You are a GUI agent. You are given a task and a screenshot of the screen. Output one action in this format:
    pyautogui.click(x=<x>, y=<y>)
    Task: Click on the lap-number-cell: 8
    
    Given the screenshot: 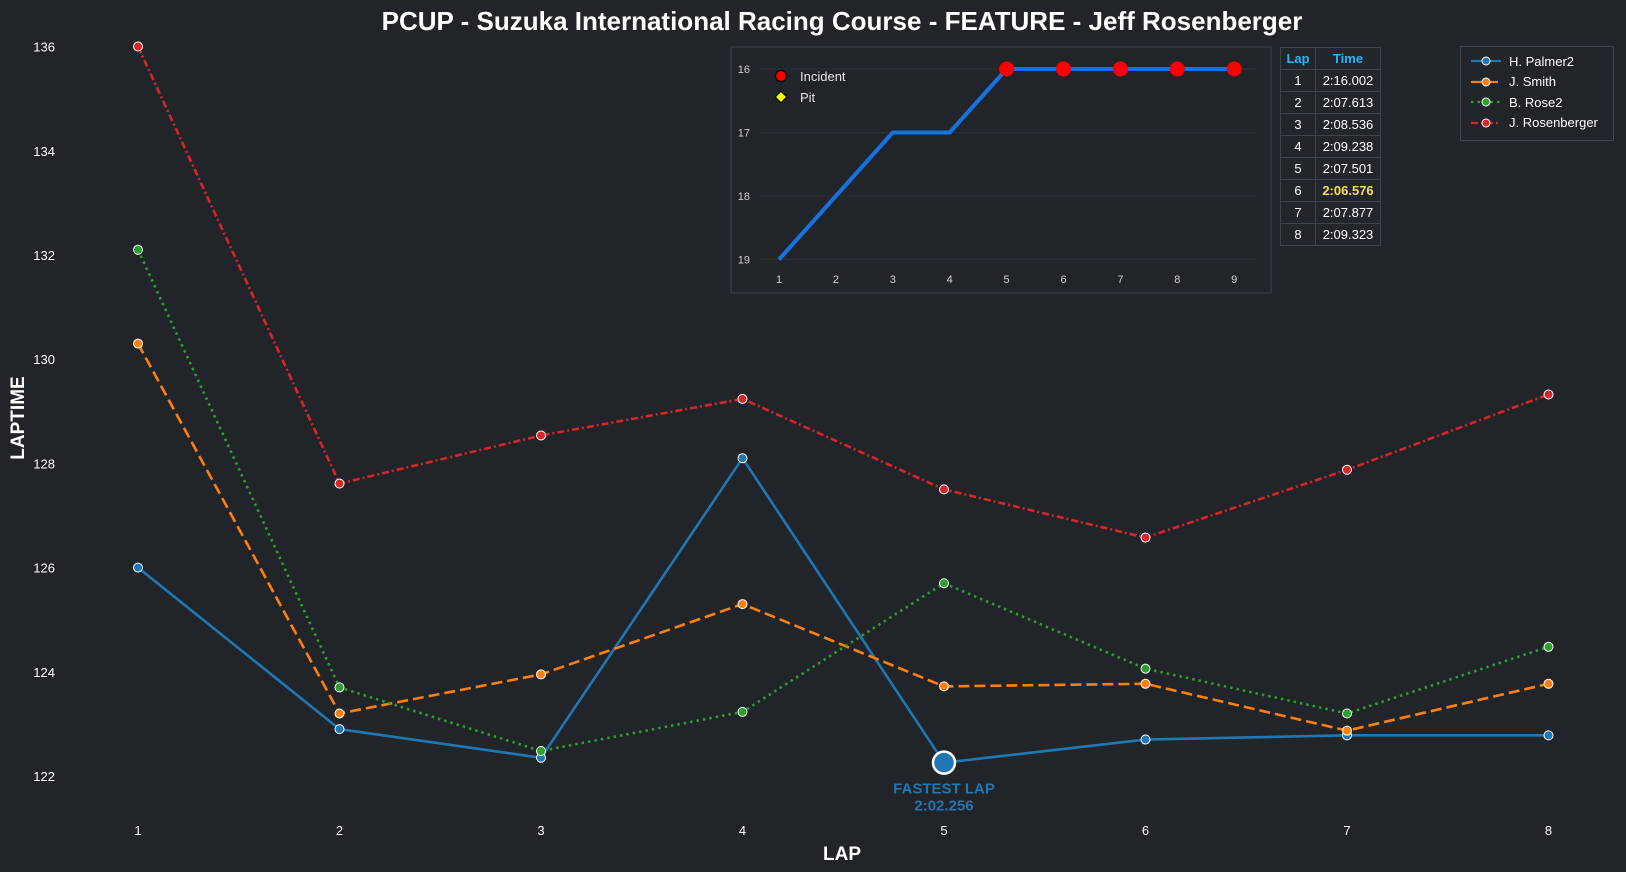 What is the action you would take?
    pyautogui.click(x=1298, y=234)
    